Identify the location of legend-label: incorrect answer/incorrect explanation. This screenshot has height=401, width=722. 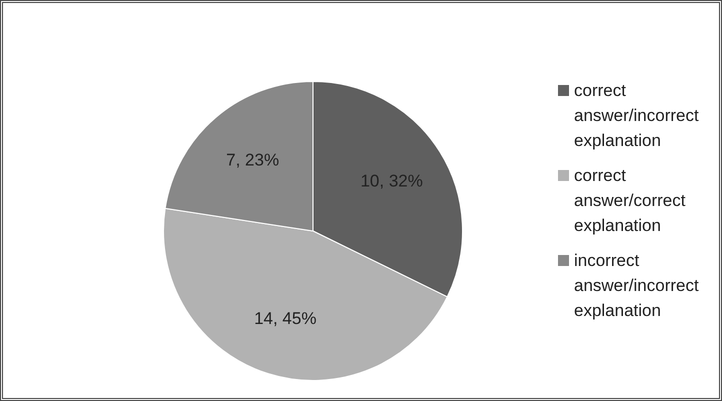
(637, 286).